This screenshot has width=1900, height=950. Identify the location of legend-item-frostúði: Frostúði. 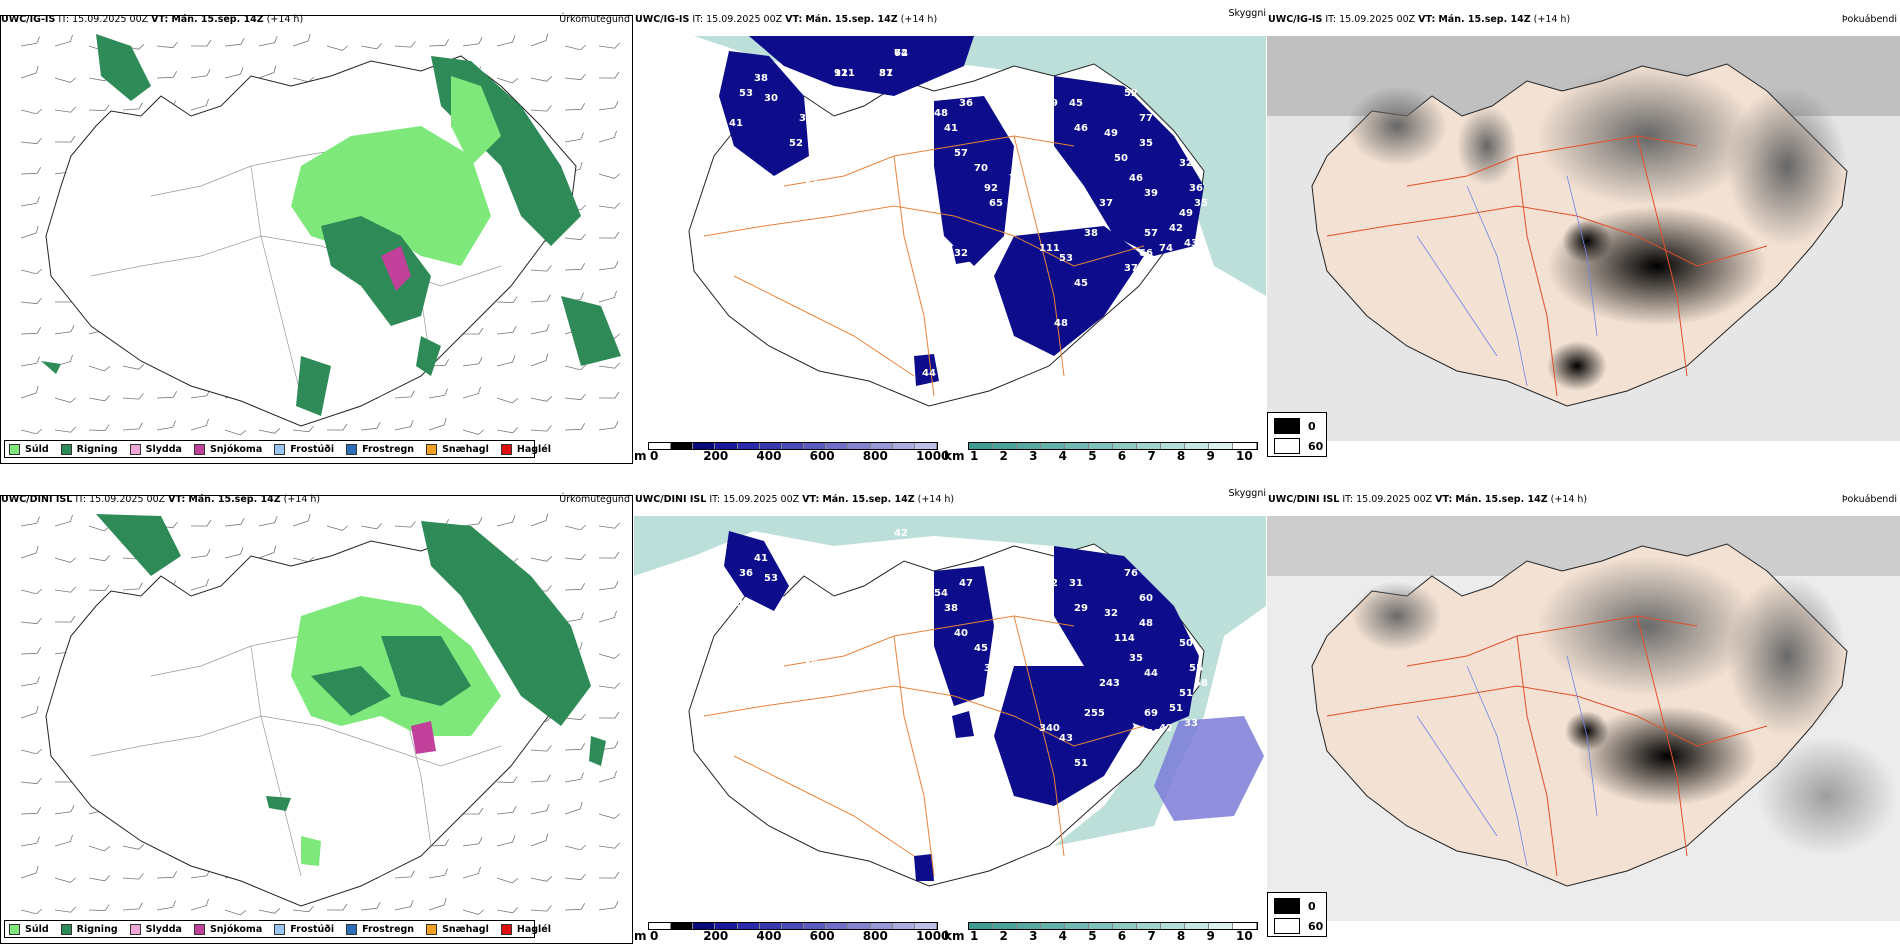
(304, 449).